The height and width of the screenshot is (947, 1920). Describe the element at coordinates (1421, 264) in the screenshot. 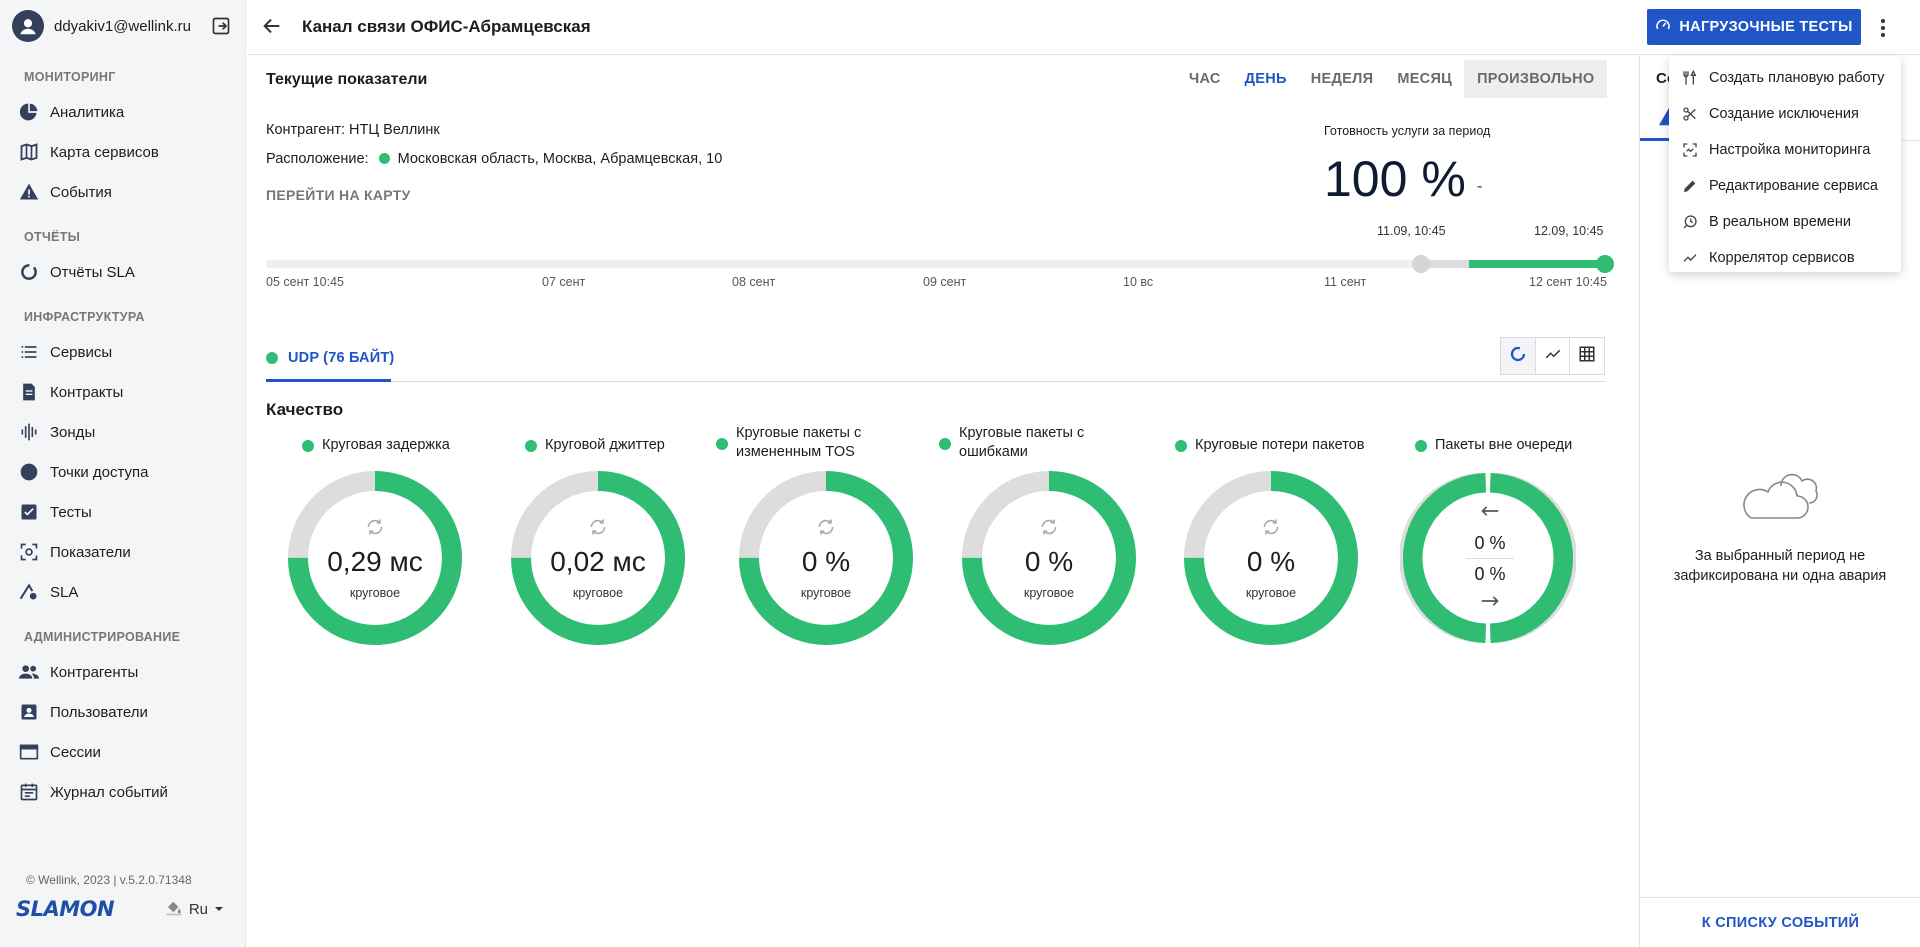

I see `range-start-handle` at that location.